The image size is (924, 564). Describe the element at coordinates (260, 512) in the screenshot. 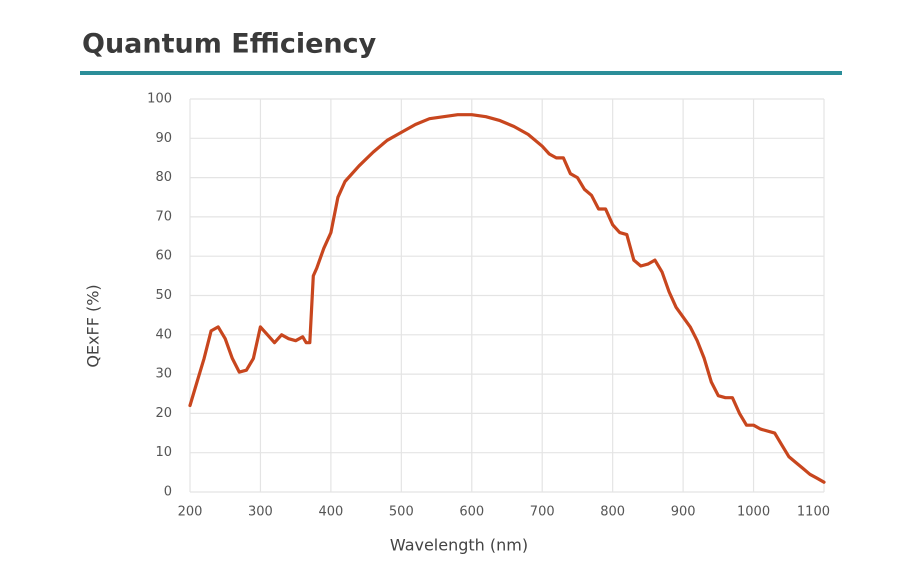

I see `x-tick-label: 300` at that location.